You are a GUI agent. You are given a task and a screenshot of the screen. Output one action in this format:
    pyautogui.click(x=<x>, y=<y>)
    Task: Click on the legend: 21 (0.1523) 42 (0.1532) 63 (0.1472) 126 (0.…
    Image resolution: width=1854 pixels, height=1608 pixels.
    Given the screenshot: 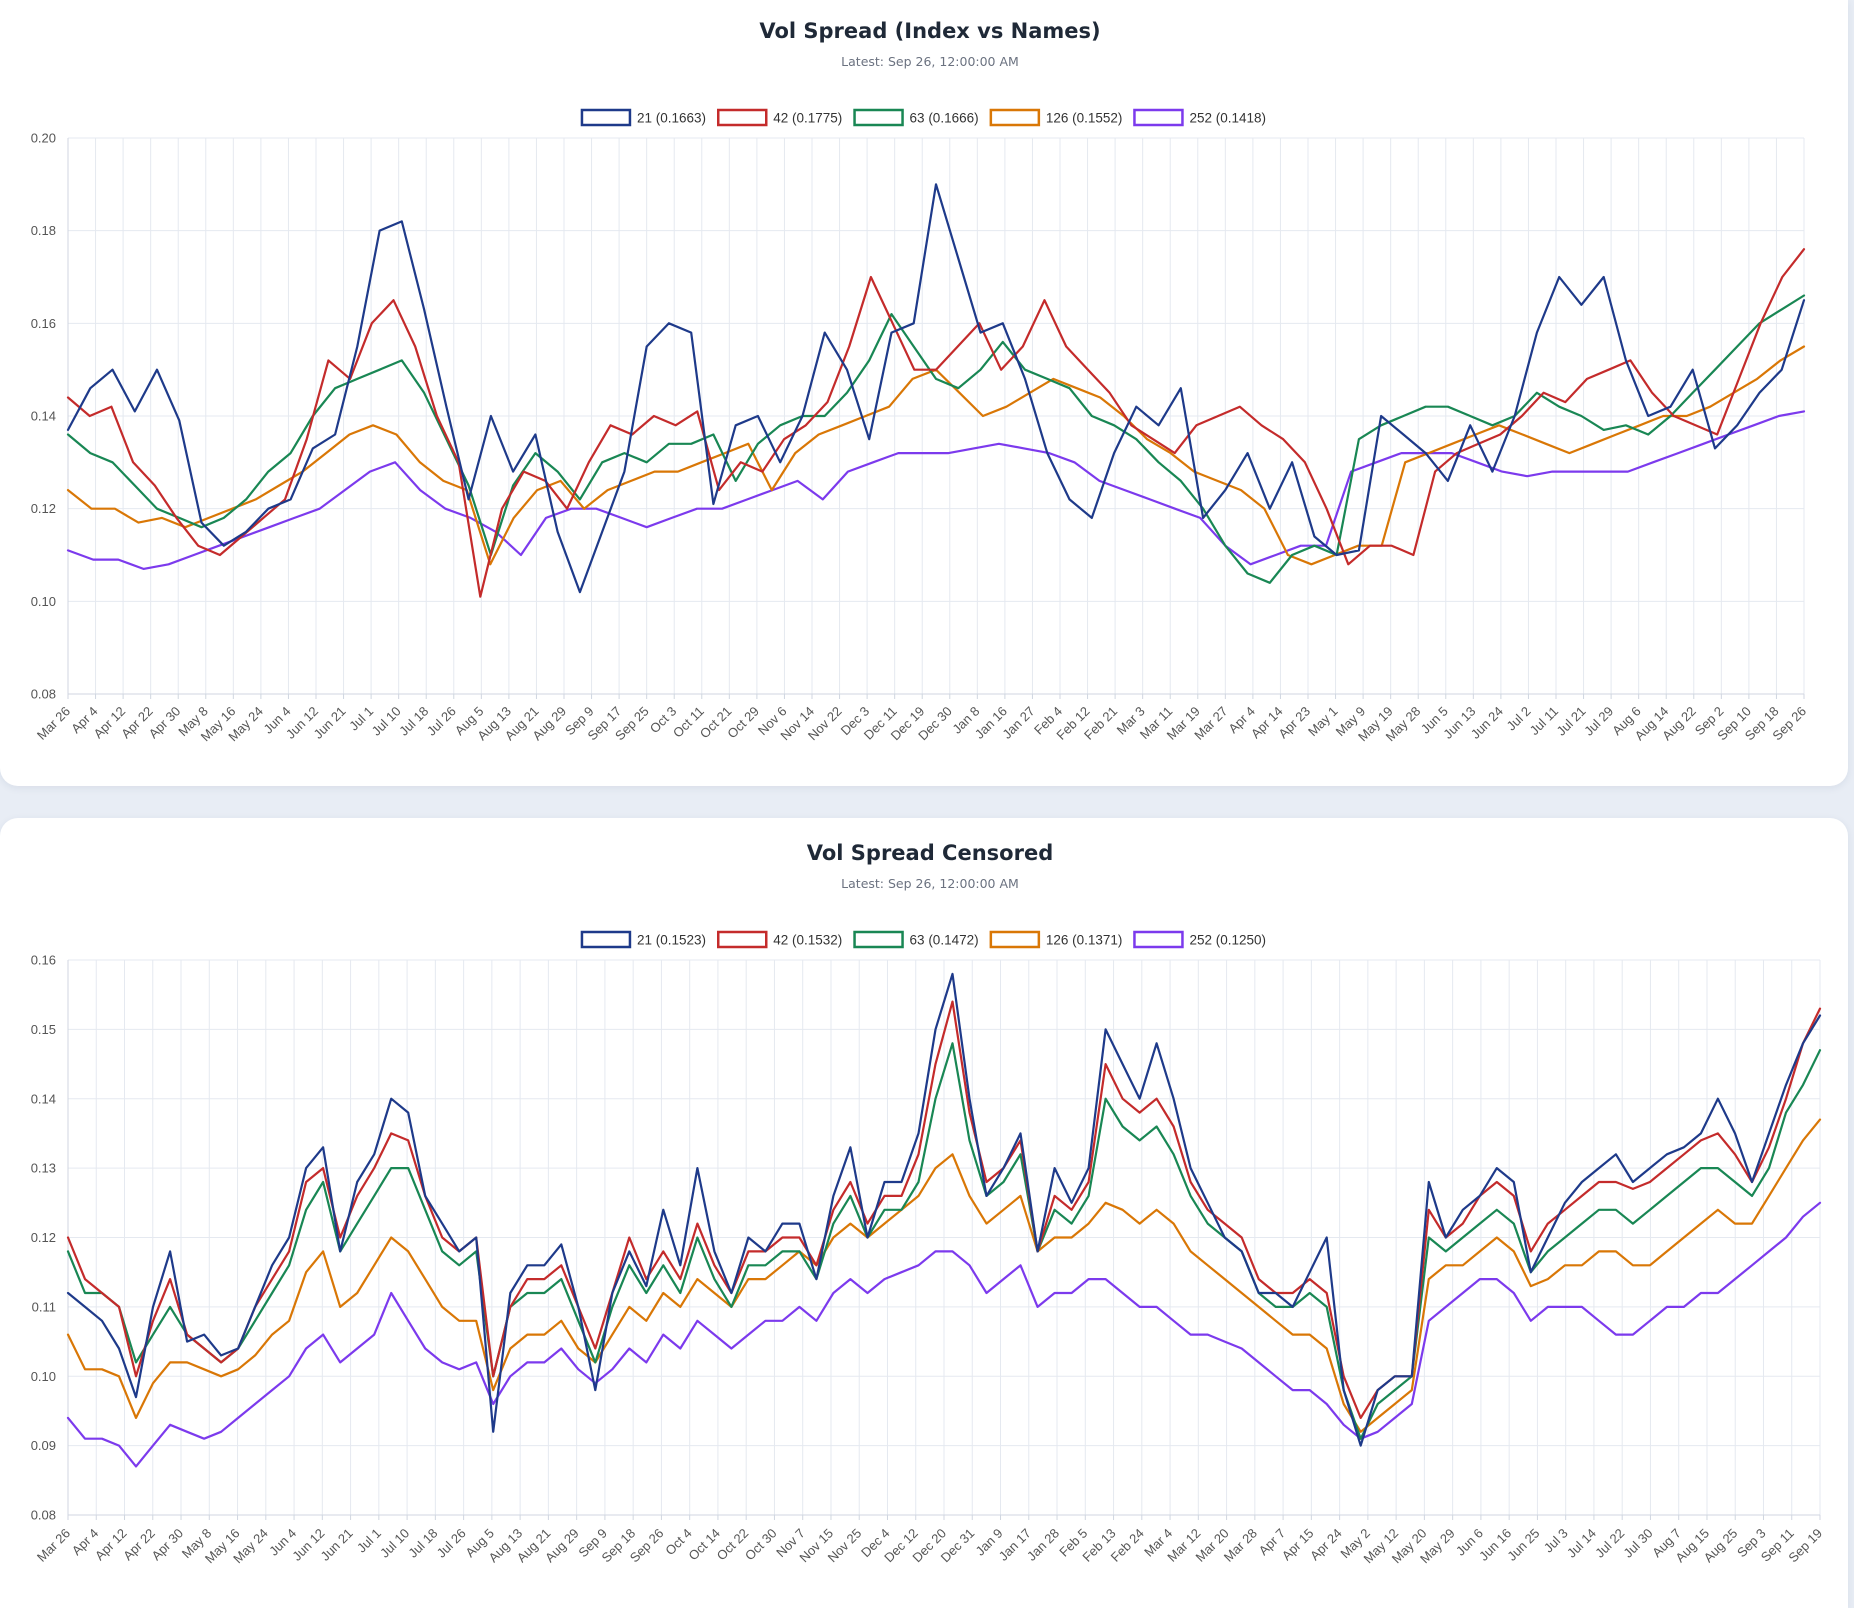 What is the action you would take?
    pyautogui.click(x=923, y=939)
    